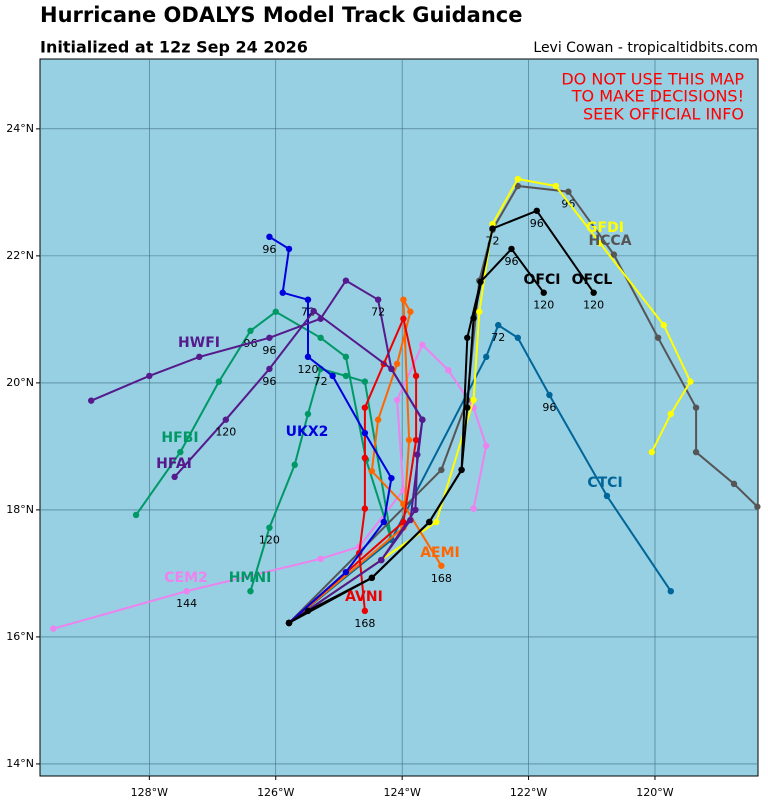 This screenshot has height=804, width=768. I want to click on credit: Levi Cowan - tropicaltidbits.com, so click(645, 48).